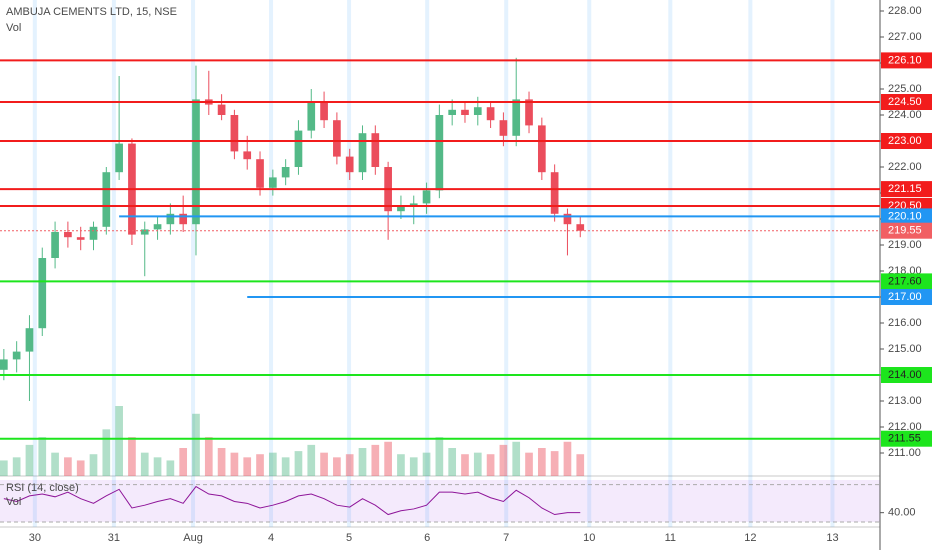 The width and height of the screenshot is (932, 550). What do you see at coordinates (35, 538) in the screenshot?
I see `x-tick-label: 30` at bounding box center [35, 538].